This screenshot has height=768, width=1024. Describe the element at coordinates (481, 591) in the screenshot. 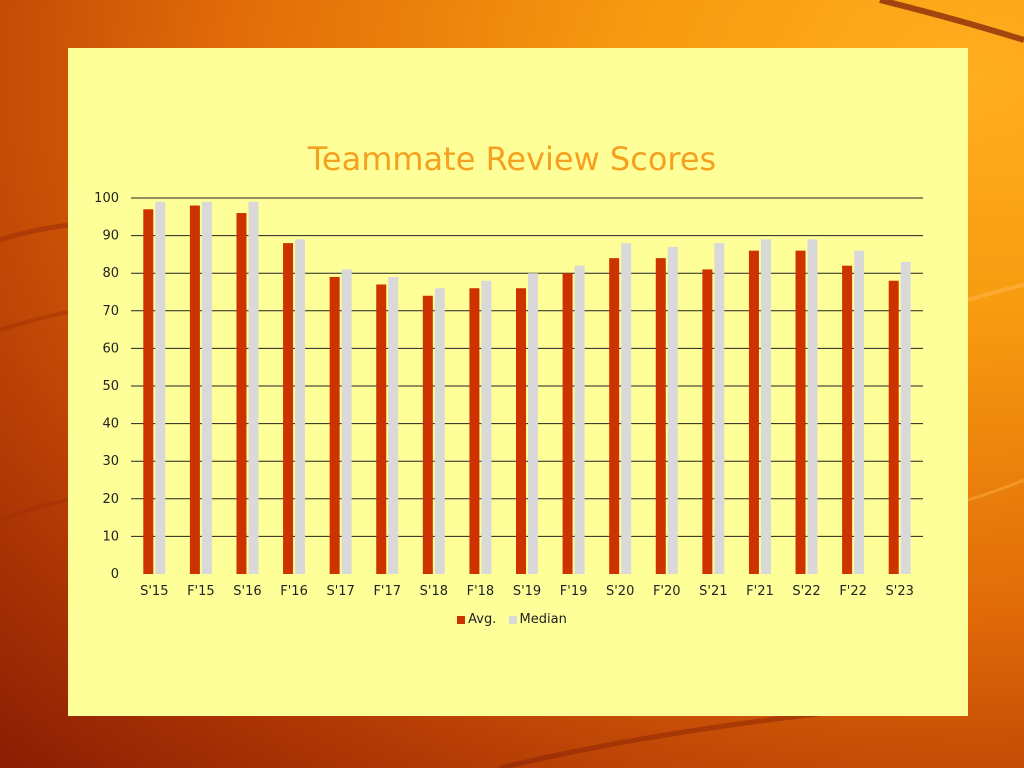

I see `x-tick-label: F'18` at that location.